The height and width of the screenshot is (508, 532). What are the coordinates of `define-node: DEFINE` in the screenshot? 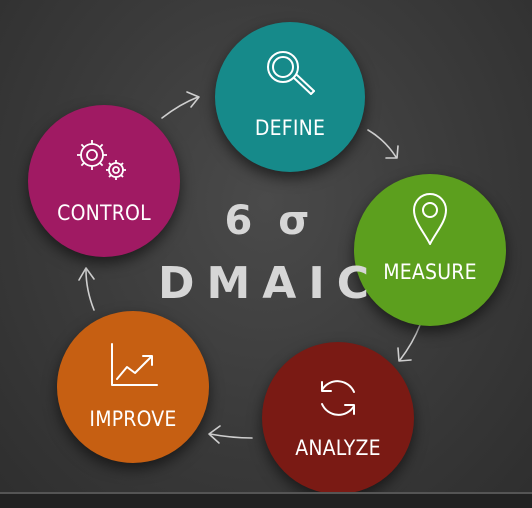 It's located at (290, 97).